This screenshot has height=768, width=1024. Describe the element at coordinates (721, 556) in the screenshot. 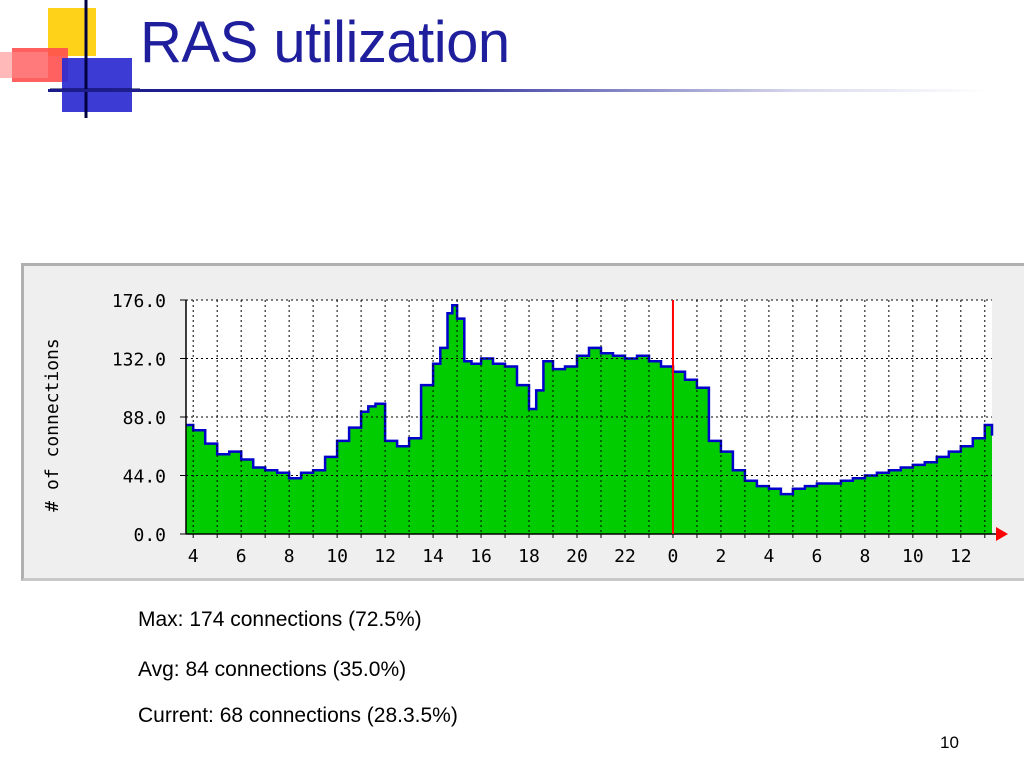

I see `x-tick-label: 2` at that location.